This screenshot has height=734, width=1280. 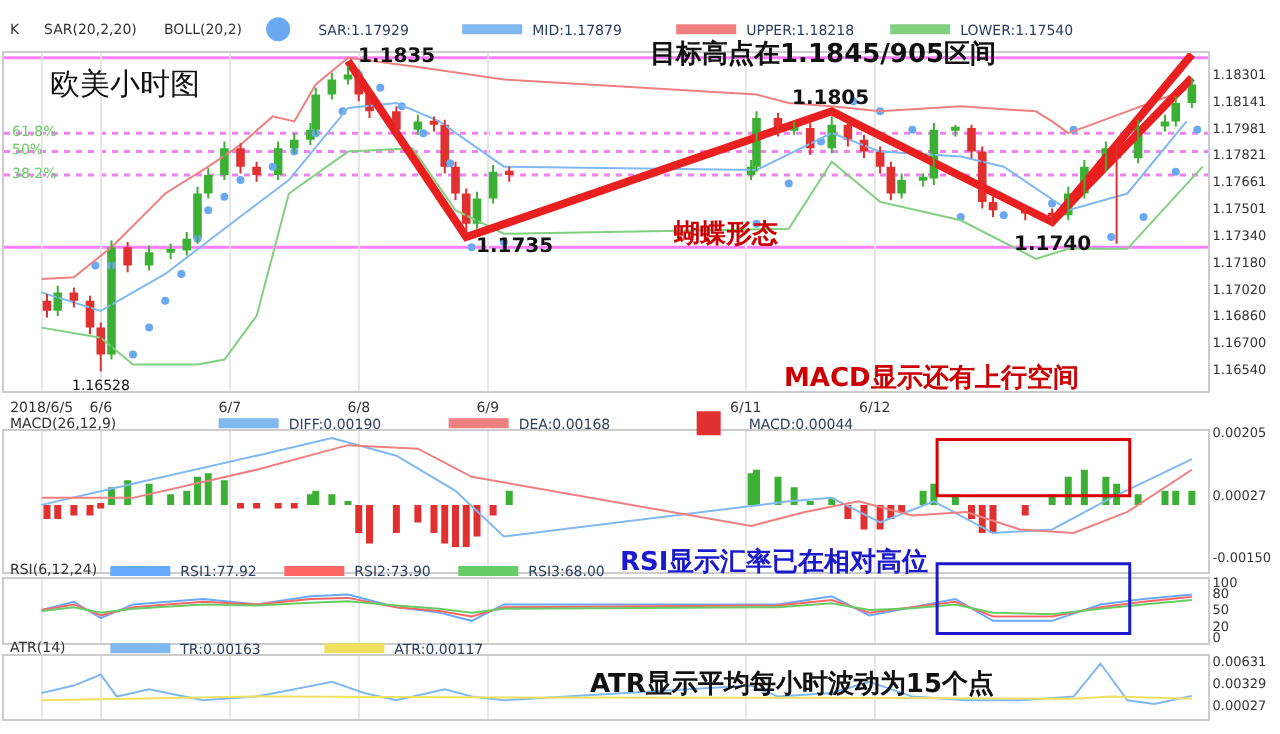 I want to click on annotation: 欧美小时图, so click(x=125, y=84).